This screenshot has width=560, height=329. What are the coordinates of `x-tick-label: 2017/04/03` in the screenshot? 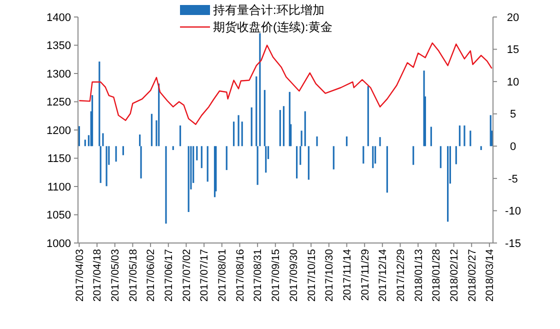 It's located at (80, 275).